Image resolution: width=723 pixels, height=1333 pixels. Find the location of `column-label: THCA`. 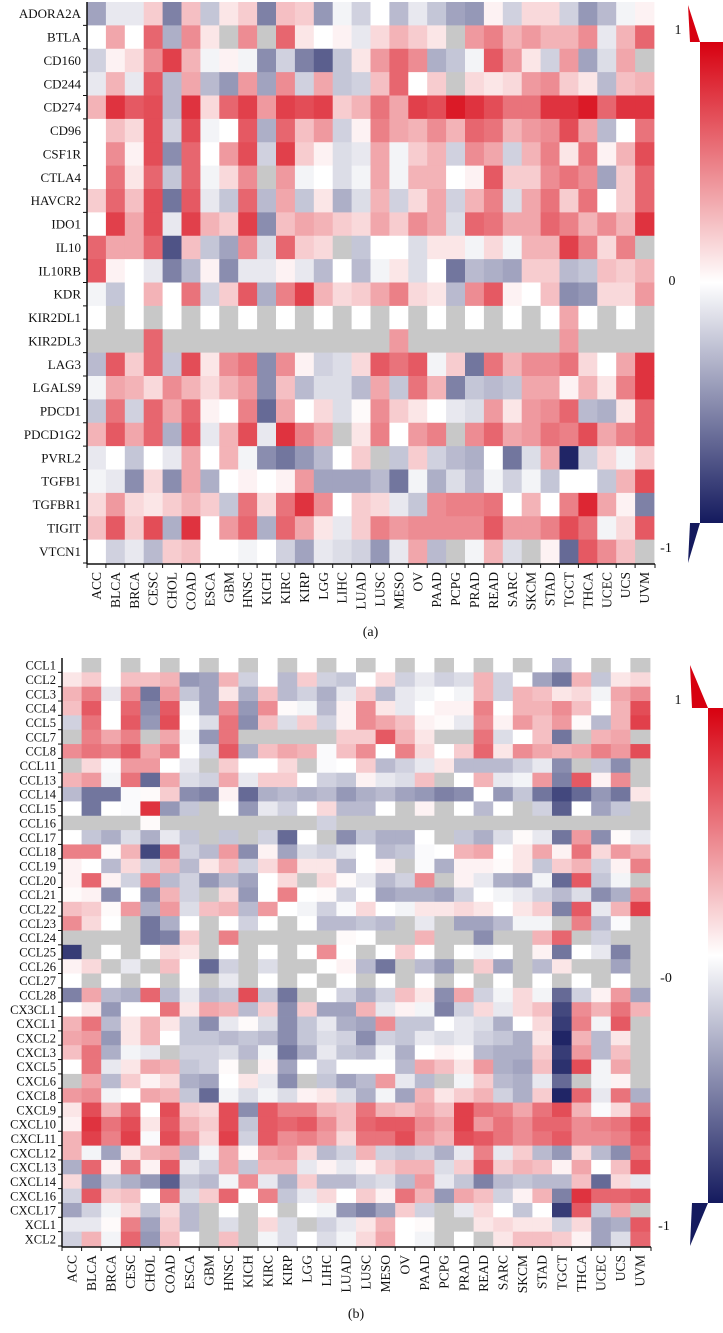

column-label: THCA is located at coordinates (587, 590).